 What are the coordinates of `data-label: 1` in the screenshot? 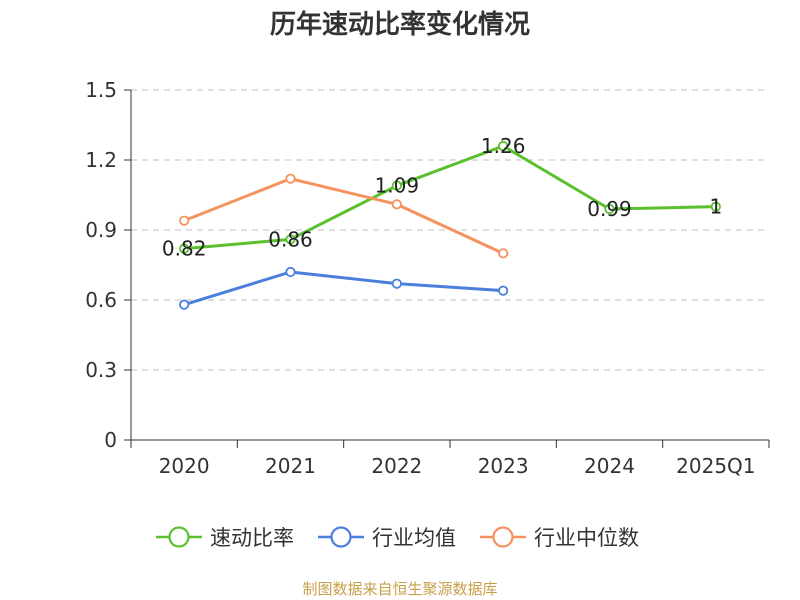 It's located at (715, 207).